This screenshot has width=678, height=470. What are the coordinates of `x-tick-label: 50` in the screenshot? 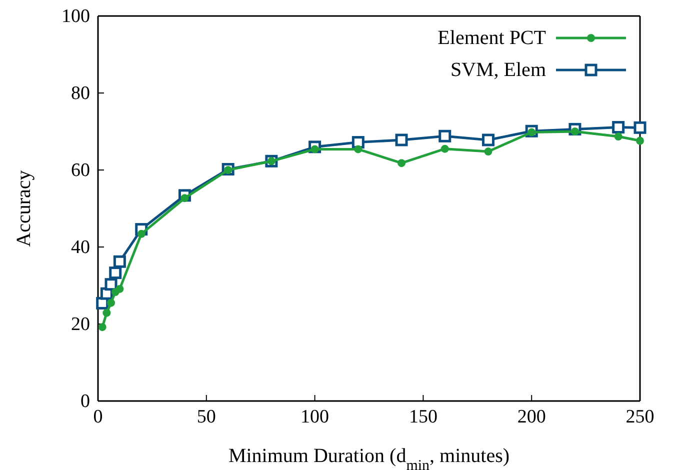 It's located at (206, 417).